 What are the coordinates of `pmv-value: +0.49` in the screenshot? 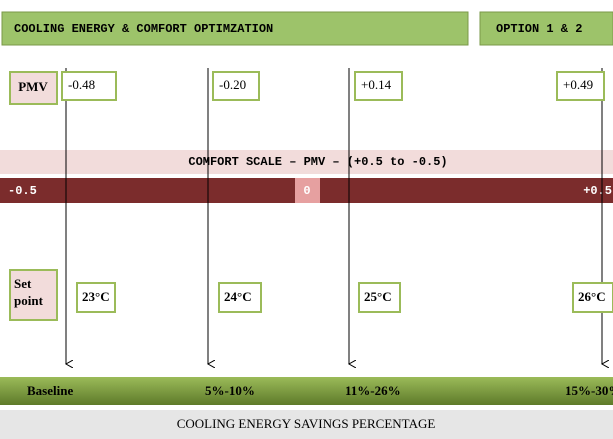 It's located at (578, 84).